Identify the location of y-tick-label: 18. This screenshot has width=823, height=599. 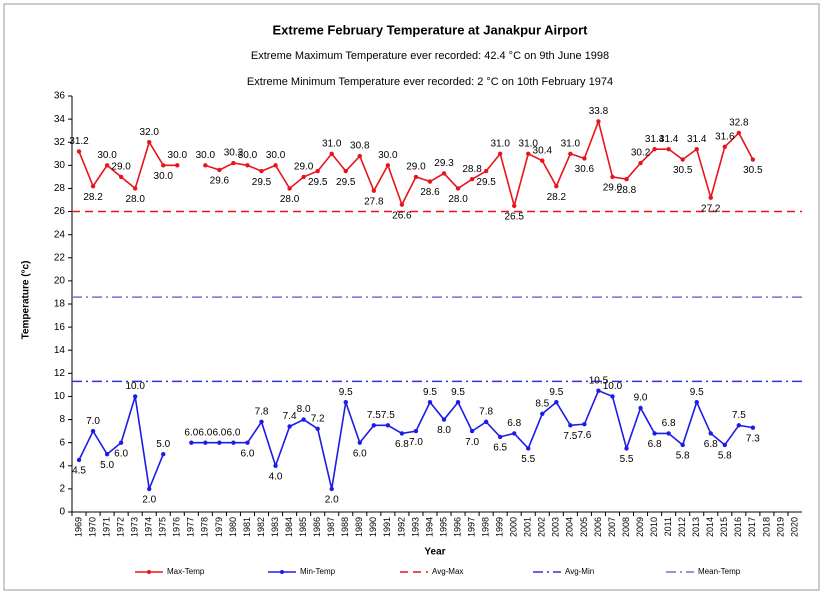
(60, 304).